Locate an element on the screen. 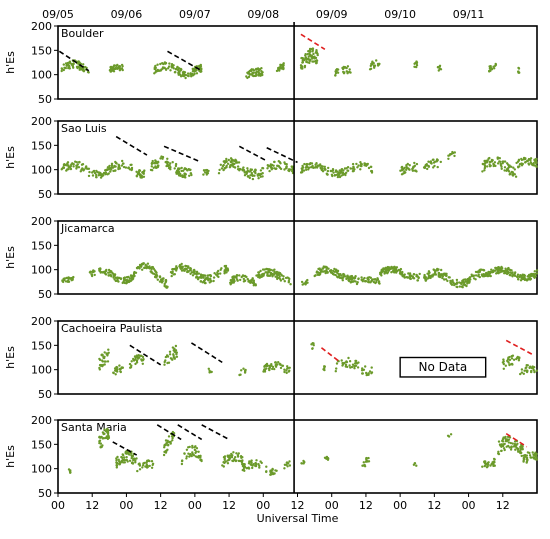 The image size is (550, 539). date-label: 09/11 is located at coordinates (469, 14).